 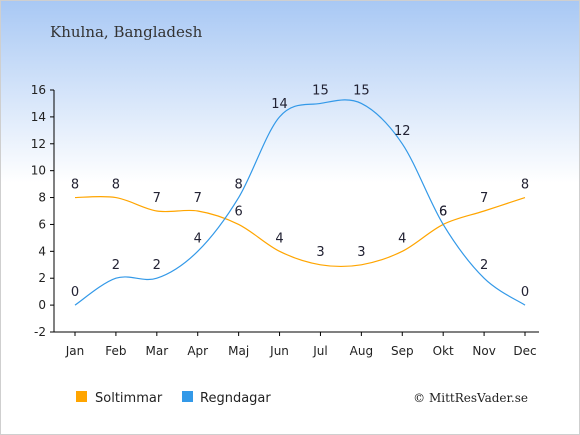 What do you see at coordinates (156, 351) in the screenshot?
I see `x-tick-label: Mar` at bounding box center [156, 351].